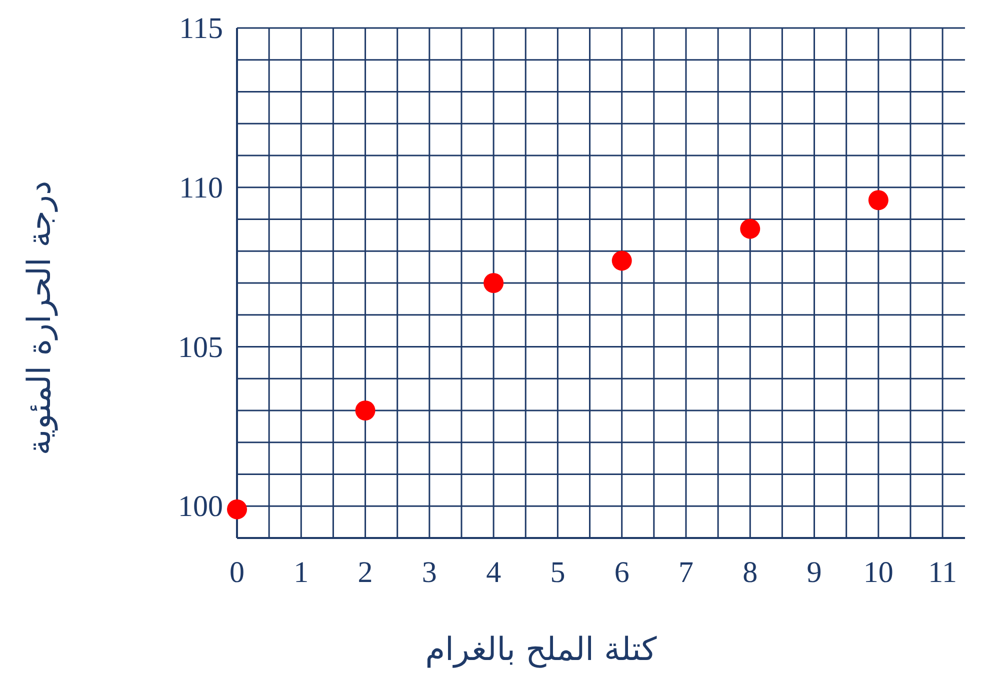 The image size is (995, 677). Describe the element at coordinates (200, 347) in the screenshot. I see `y-tick-label: 105` at that location.